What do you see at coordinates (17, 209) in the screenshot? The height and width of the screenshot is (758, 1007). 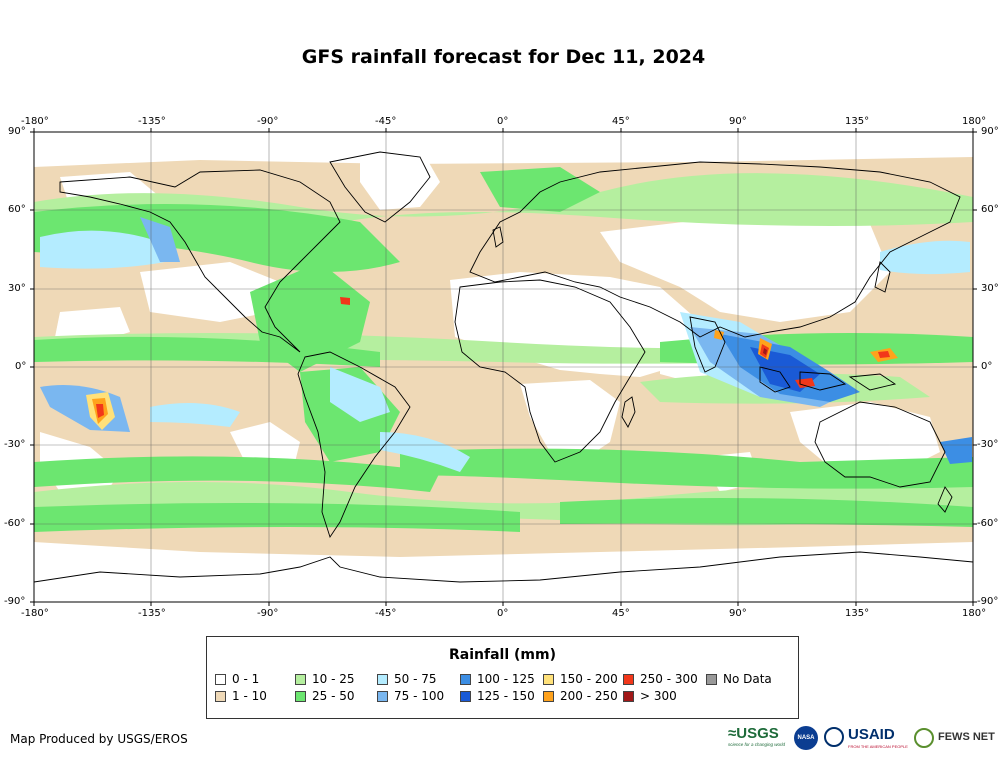 I see `lat-tick-left: 60°` at bounding box center [17, 209].